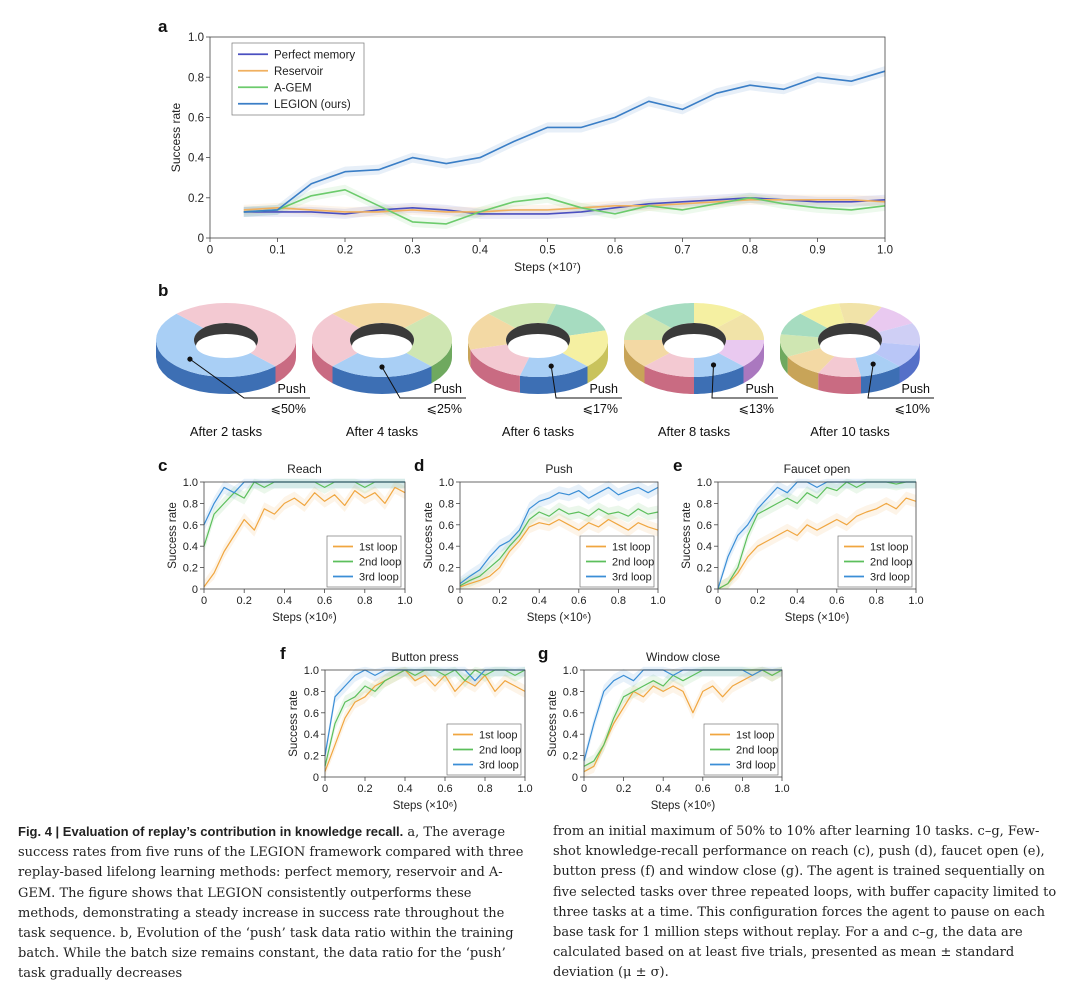 The width and height of the screenshot is (1080, 985). I want to click on legend-label: LEGION (ours), so click(312, 105).